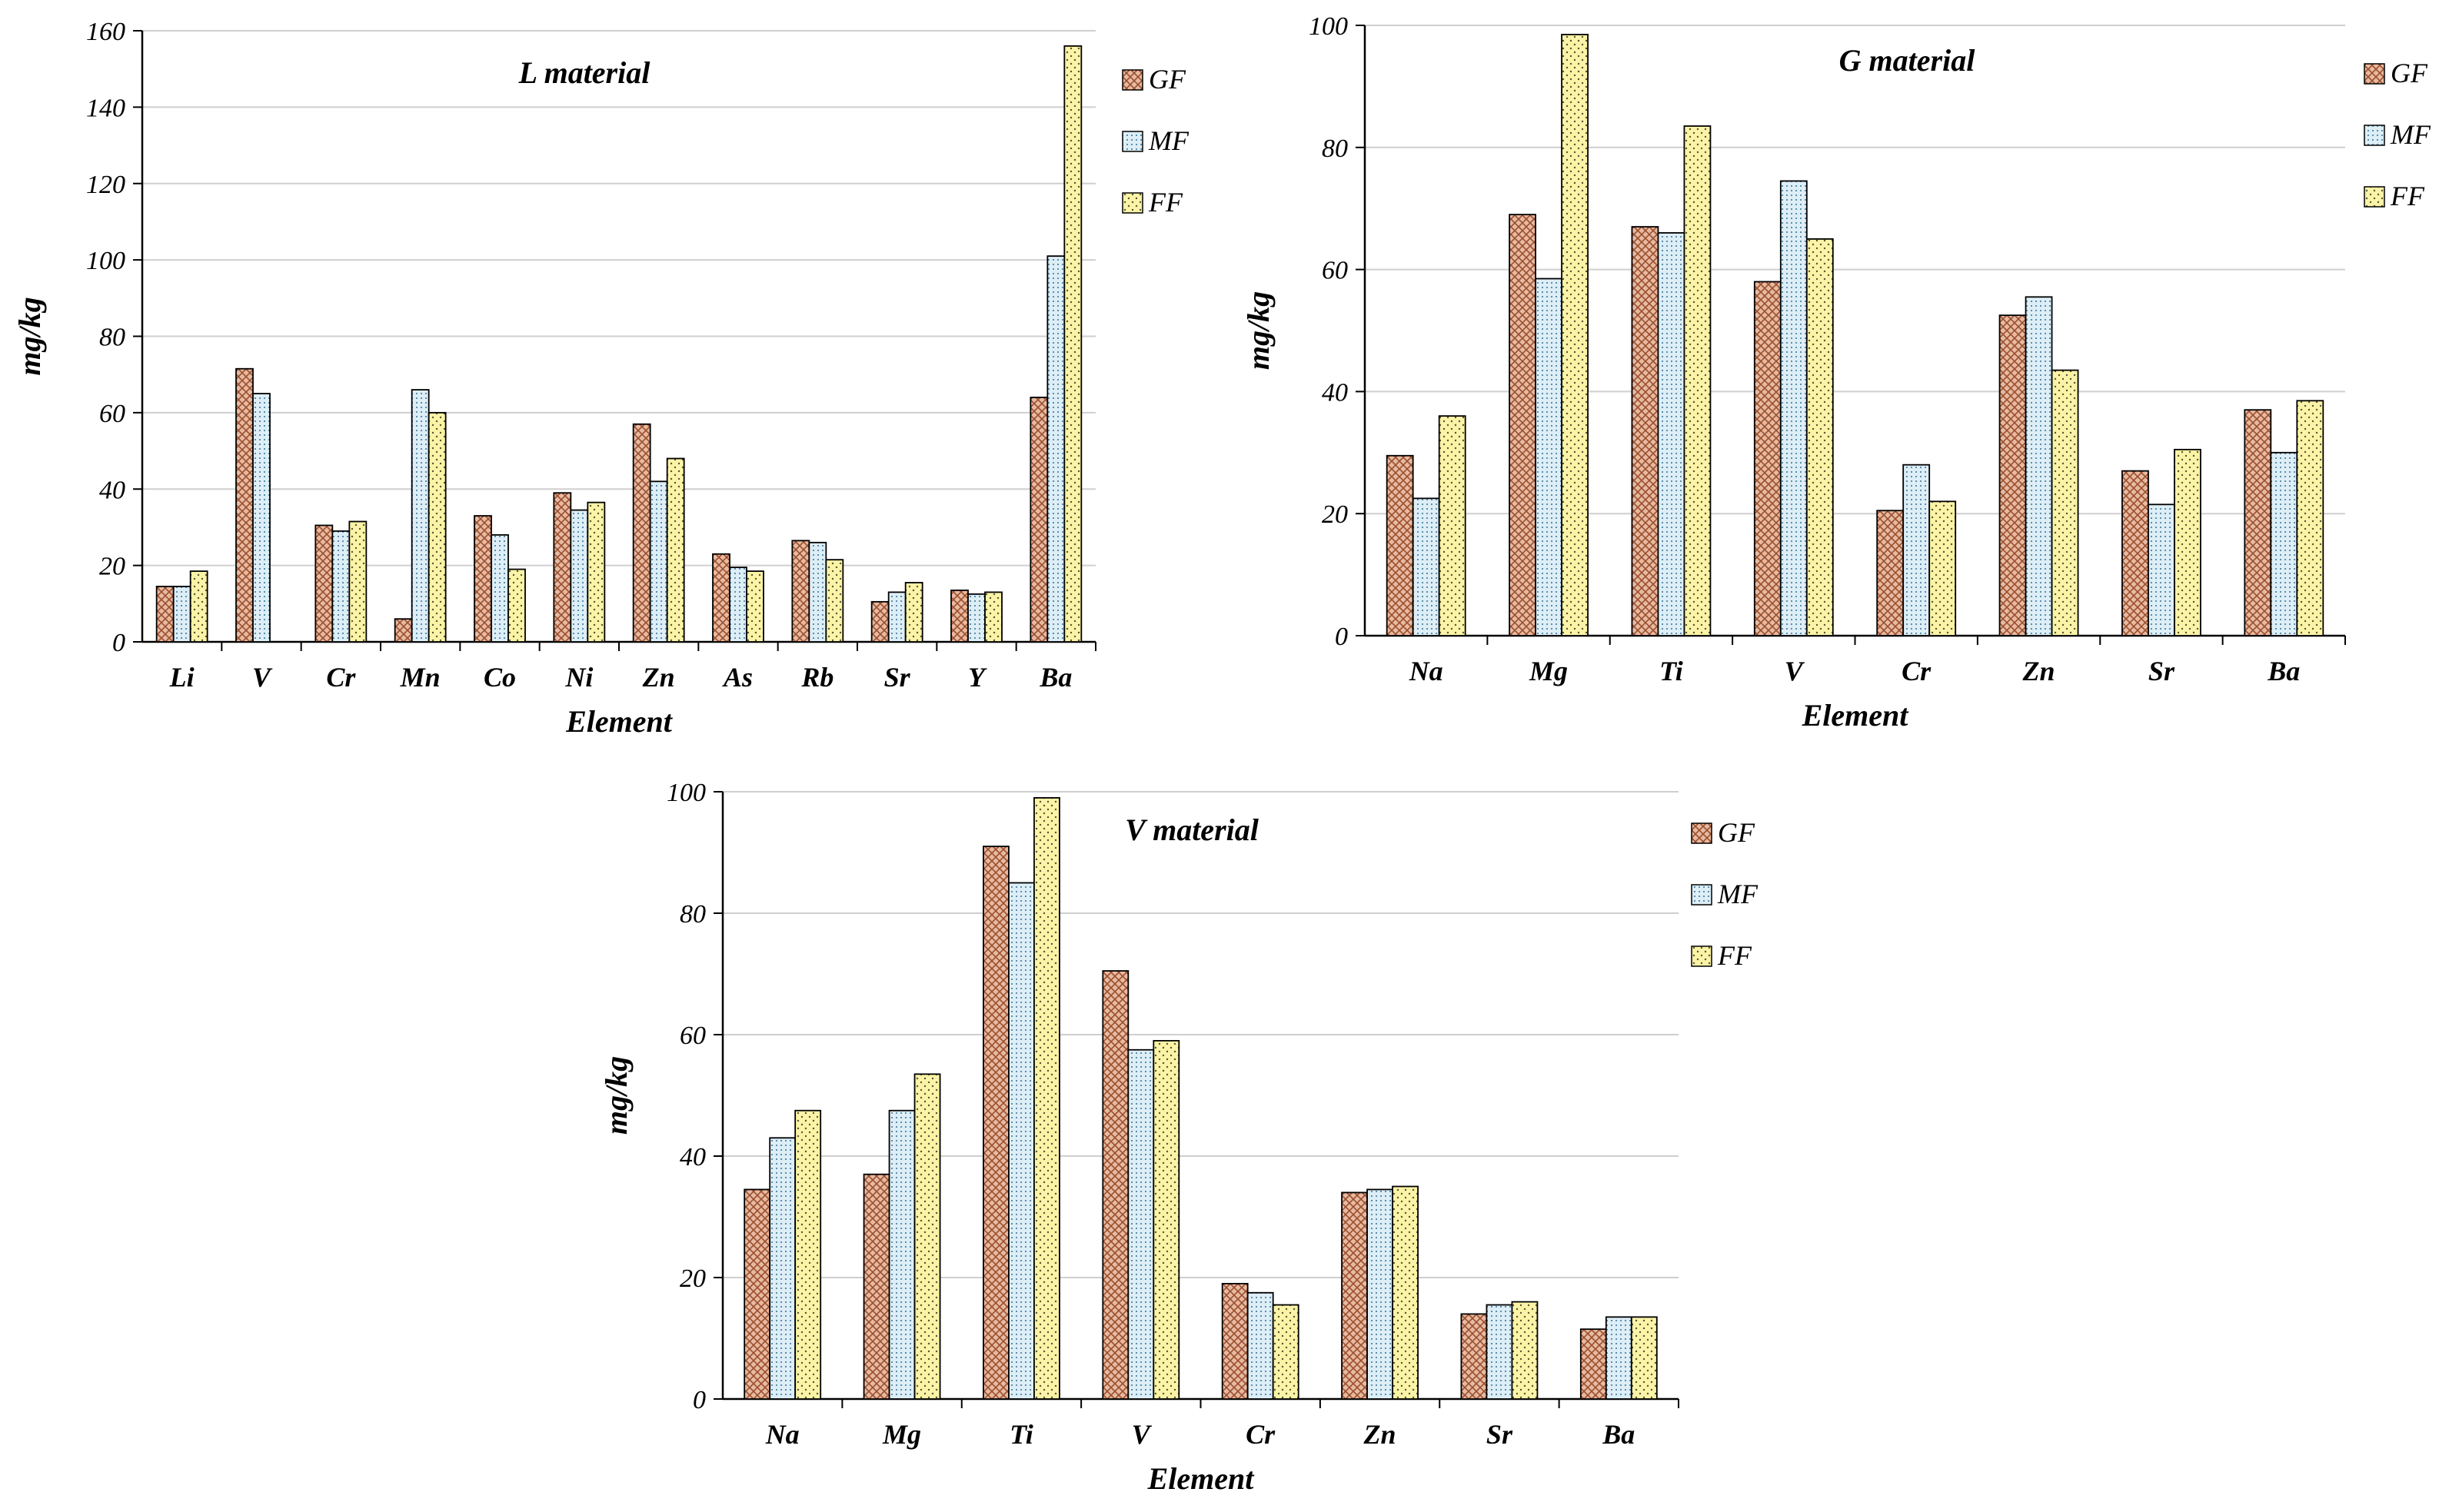 Image resolution: width=2439 pixels, height=1512 pixels. What do you see at coordinates (2161, 671) in the screenshot?
I see `g-x-tick-label: Sr` at bounding box center [2161, 671].